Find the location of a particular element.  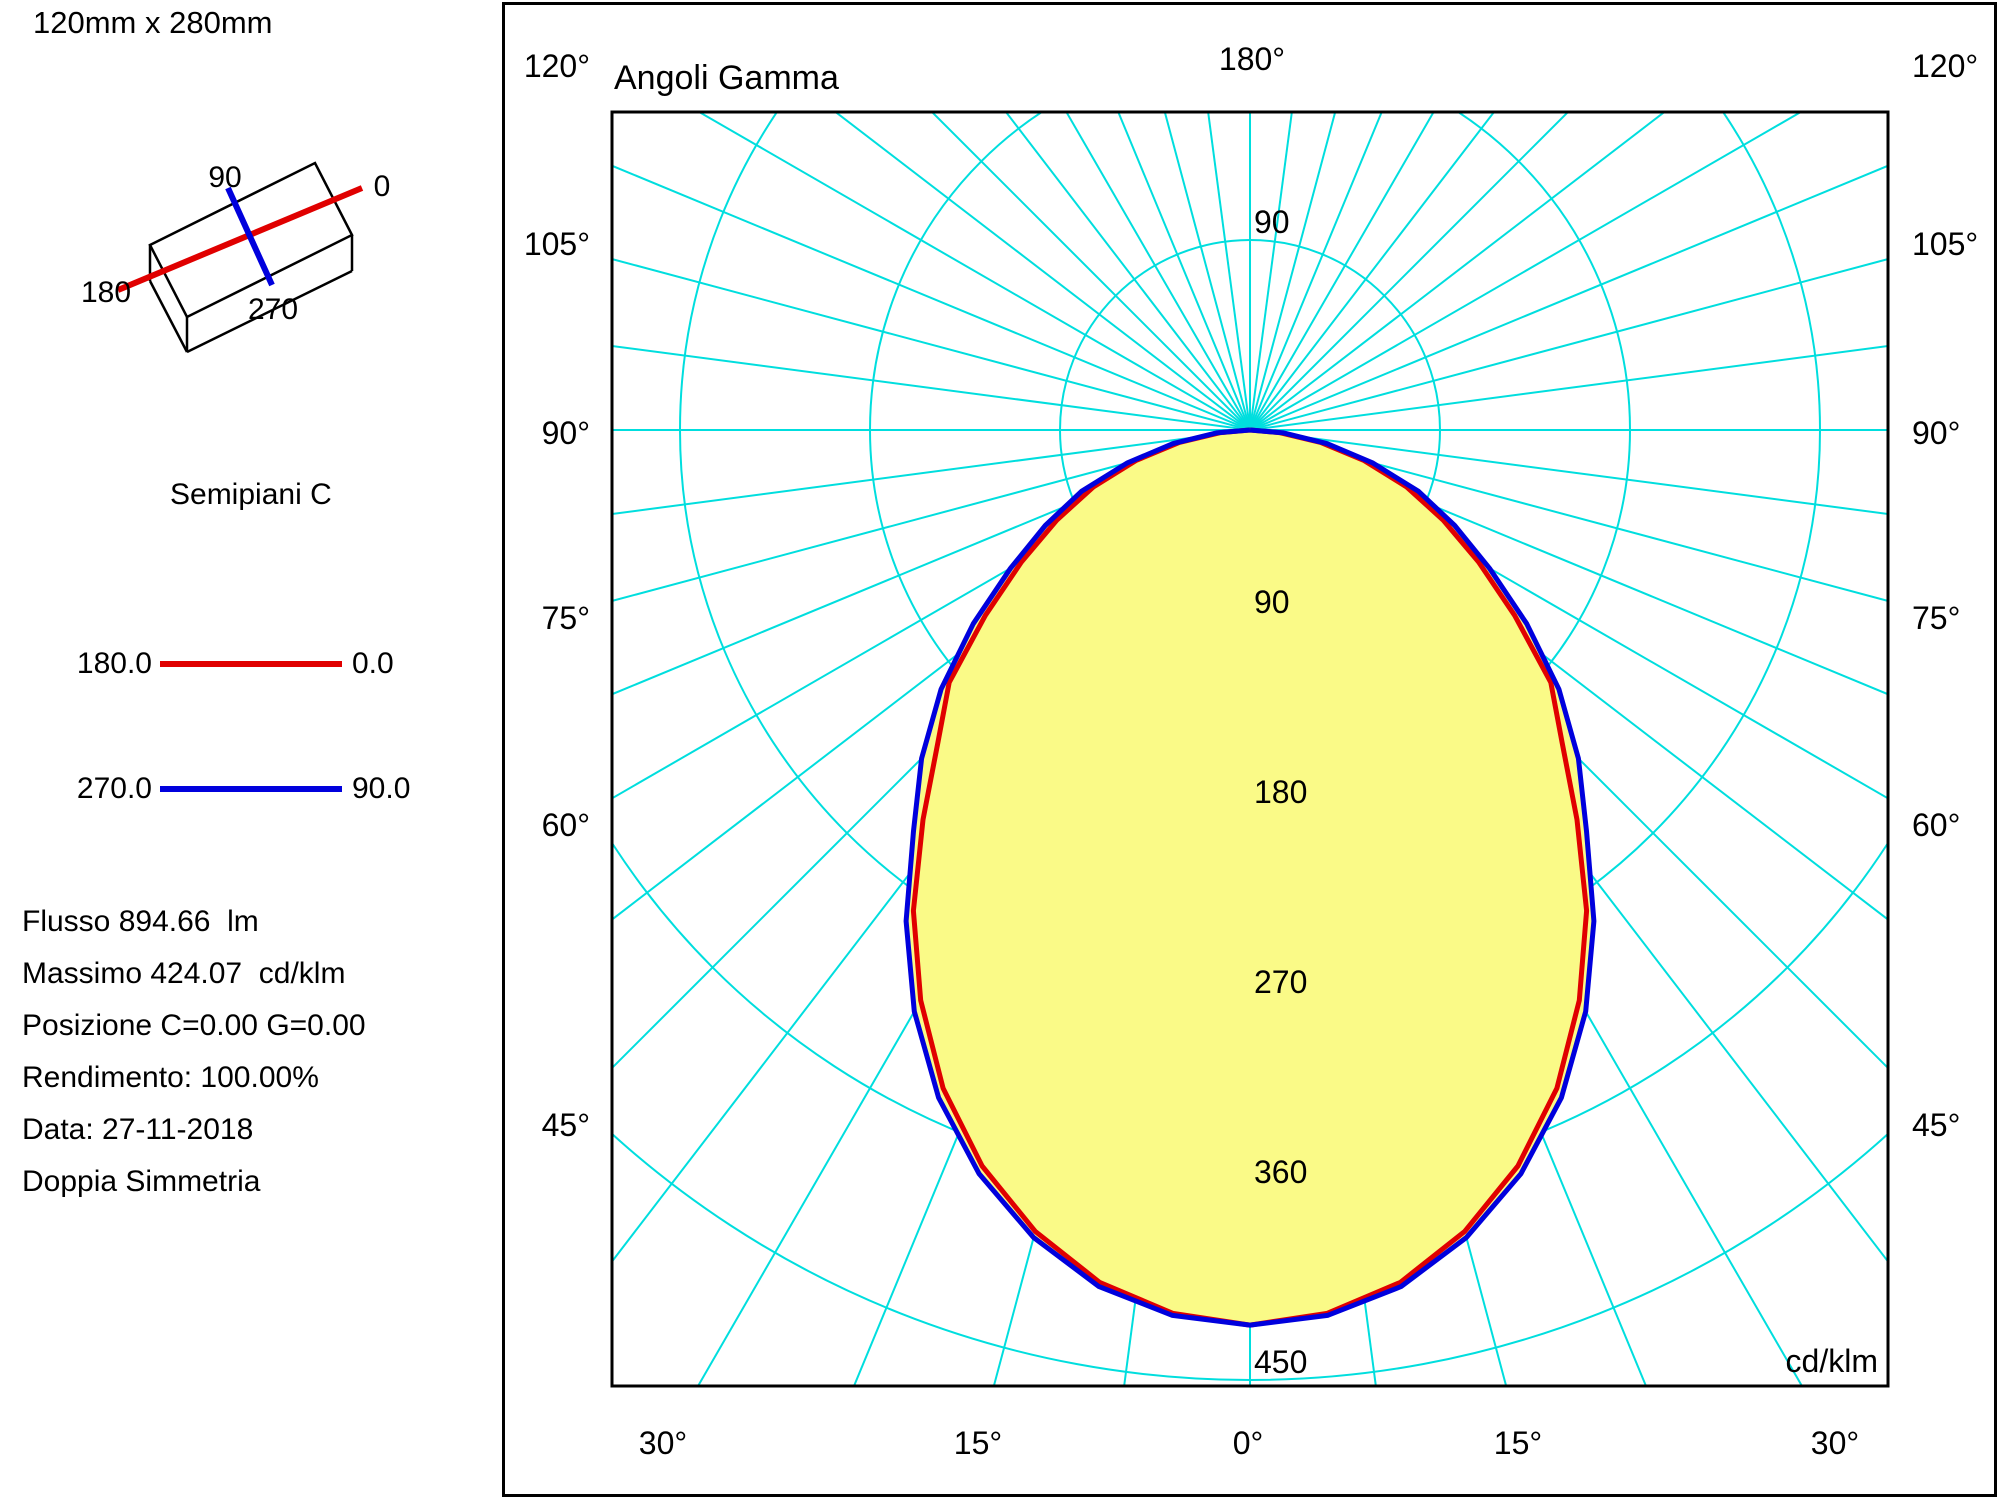

left-angle-label: 120° is located at coordinates (557, 66).